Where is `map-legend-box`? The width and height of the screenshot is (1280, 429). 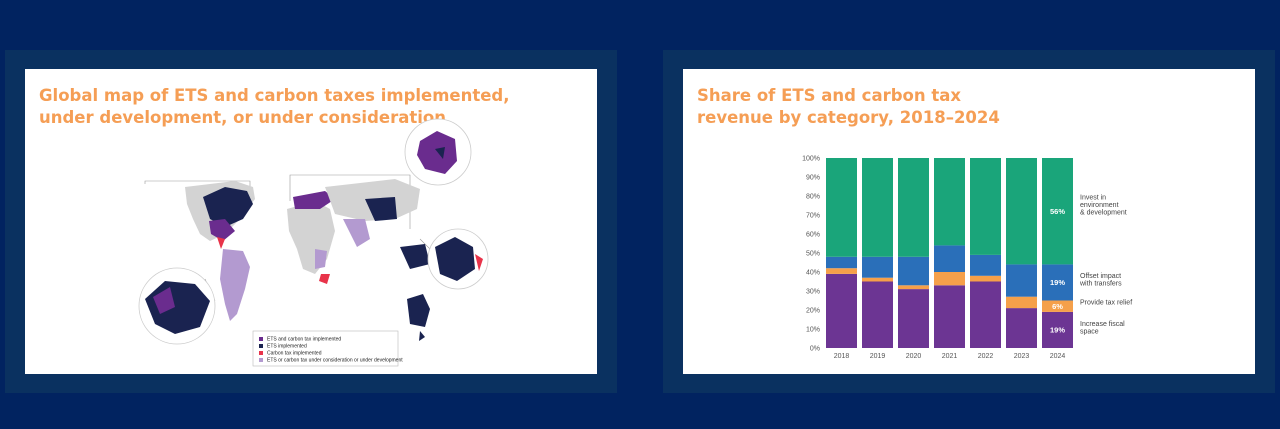 map-legend-box is located at coordinates (325, 348).